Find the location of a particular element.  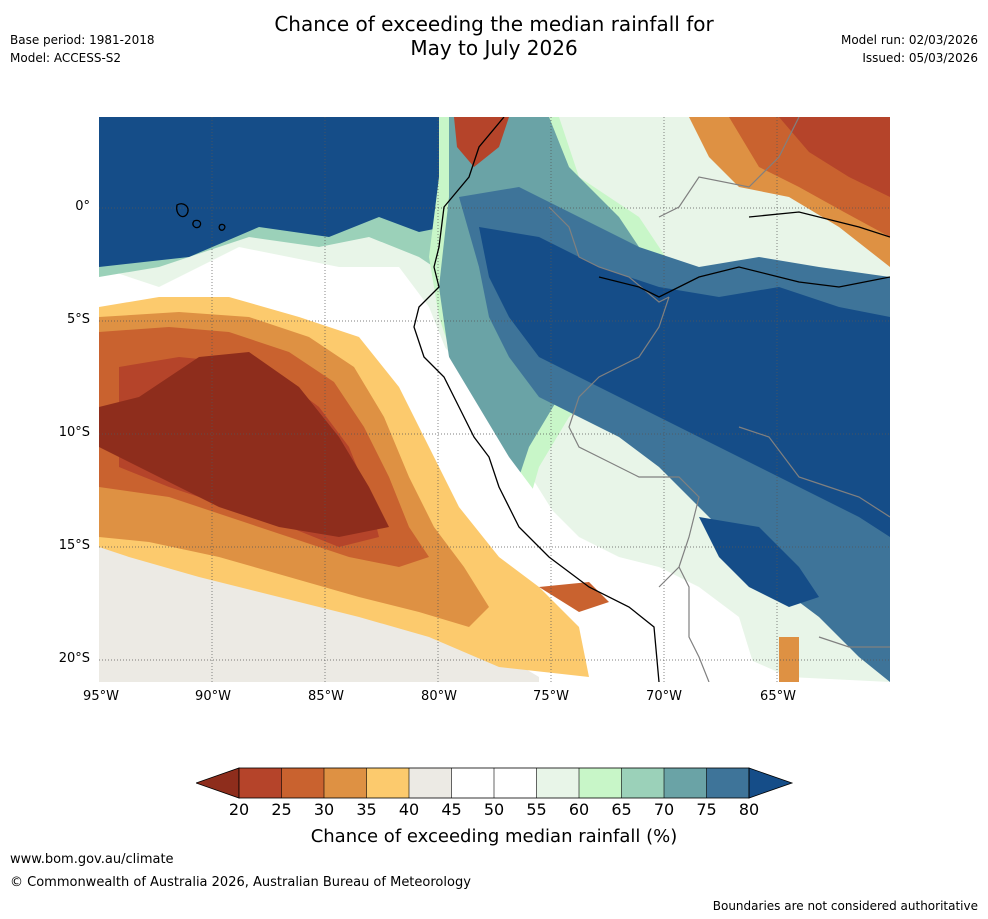

northeast-core-region is located at coordinates (834, 157).